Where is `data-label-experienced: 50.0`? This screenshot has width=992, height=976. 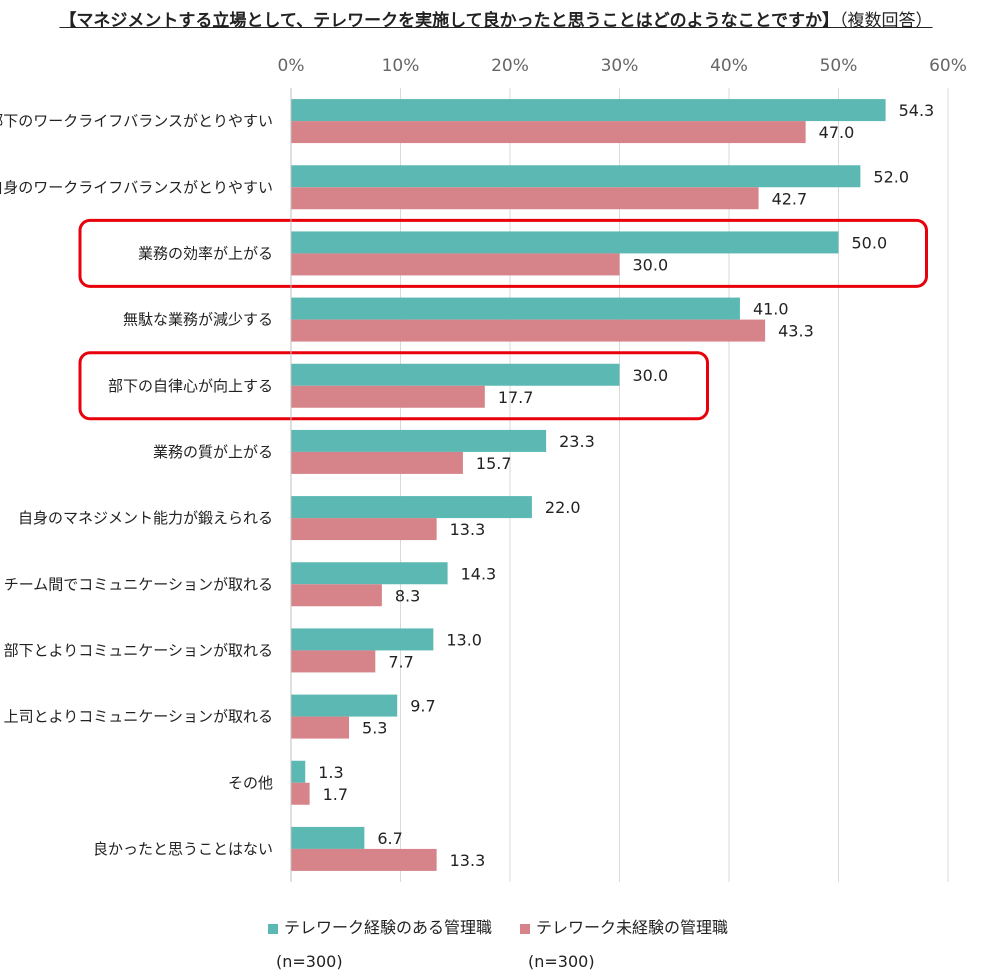
data-label-experienced: 50.0 is located at coordinates (870, 242).